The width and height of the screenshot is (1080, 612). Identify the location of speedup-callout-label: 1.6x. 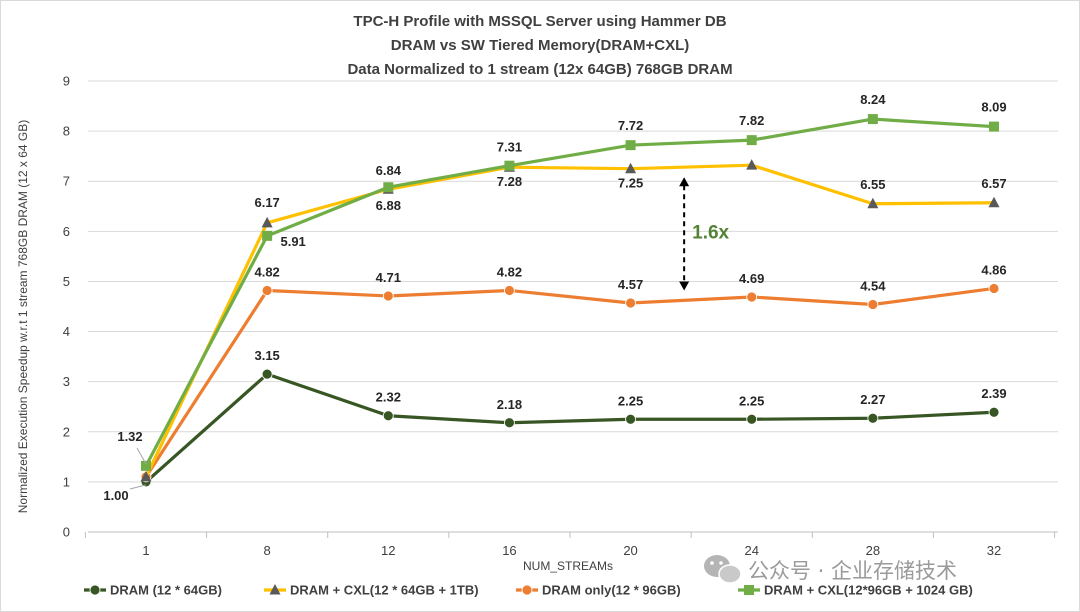
(710, 232).